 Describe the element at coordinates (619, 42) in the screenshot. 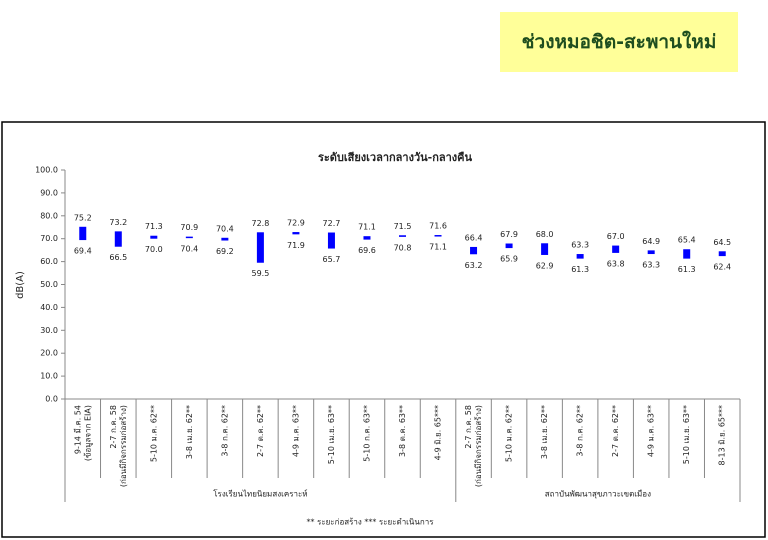

I see `header-title: ช่วงหมอชิต-สะพานใหม่` at that location.